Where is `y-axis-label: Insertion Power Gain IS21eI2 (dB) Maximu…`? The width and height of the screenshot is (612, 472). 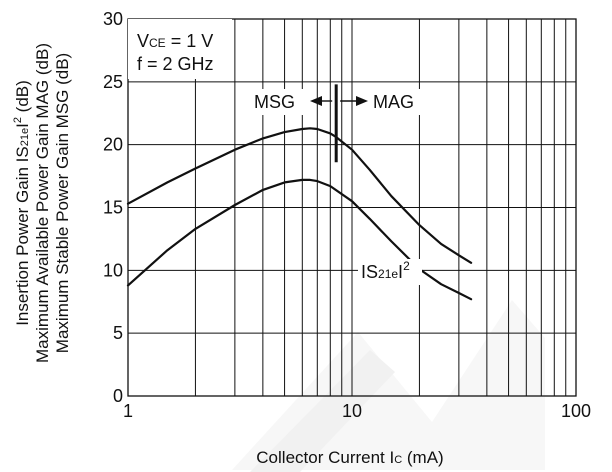 y-axis-label: Insertion Power Gain IS21eI2 (dB) Maximu… is located at coordinates (42, 203).